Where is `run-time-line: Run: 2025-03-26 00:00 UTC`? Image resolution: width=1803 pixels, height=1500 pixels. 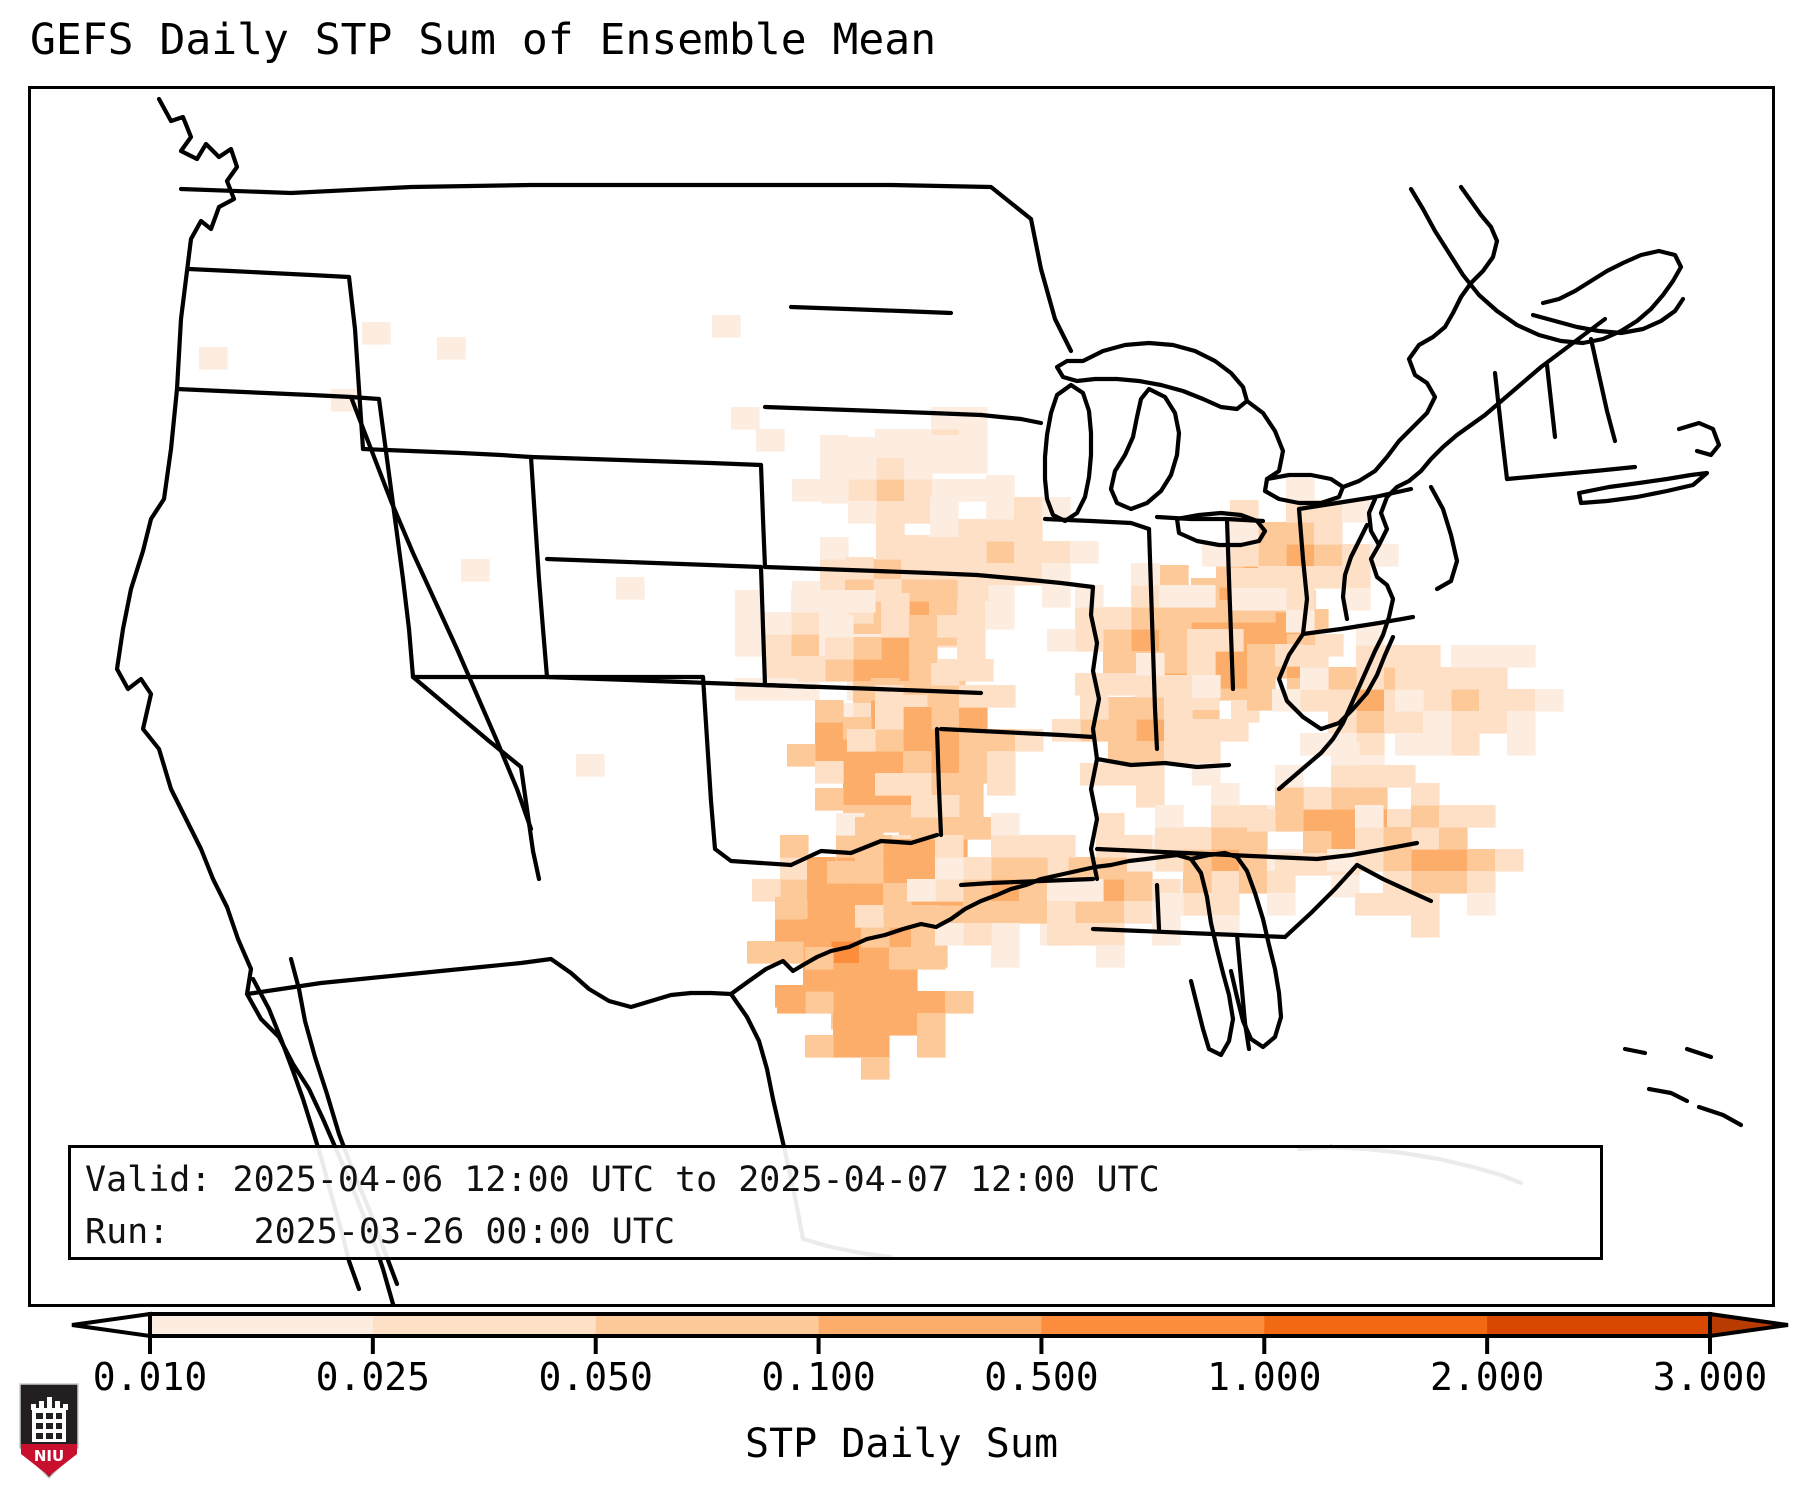 run-time-line: Run: 2025-03-26 00:00 UTC is located at coordinates (380, 1232).